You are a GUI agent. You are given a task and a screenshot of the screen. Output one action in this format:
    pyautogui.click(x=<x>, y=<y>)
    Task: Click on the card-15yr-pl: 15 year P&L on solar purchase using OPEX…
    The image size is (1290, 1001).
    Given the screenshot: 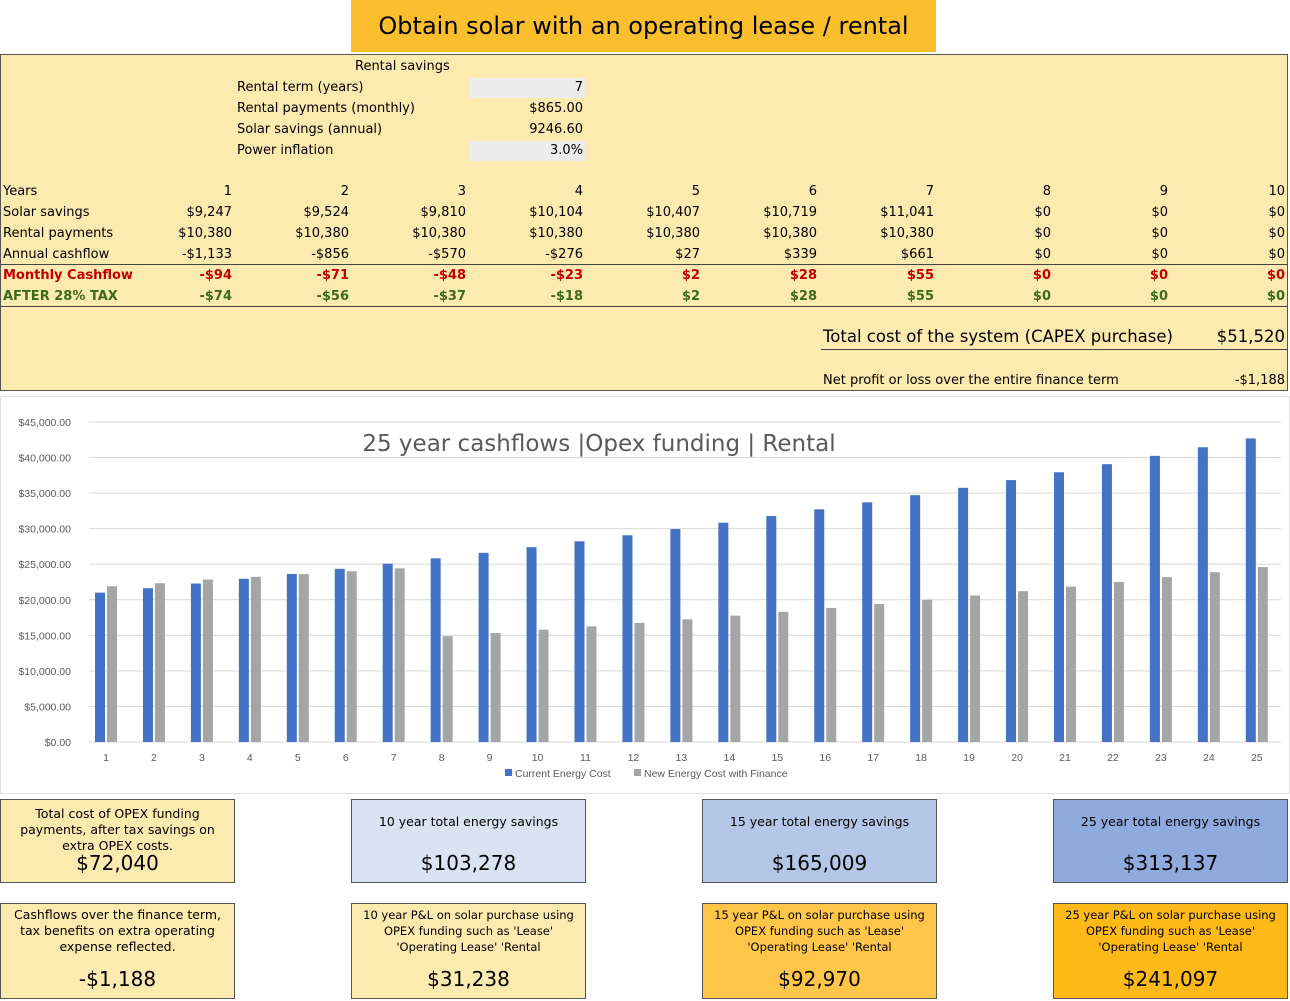 What is the action you would take?
    pyautogui.click(x=819, y=951)
    